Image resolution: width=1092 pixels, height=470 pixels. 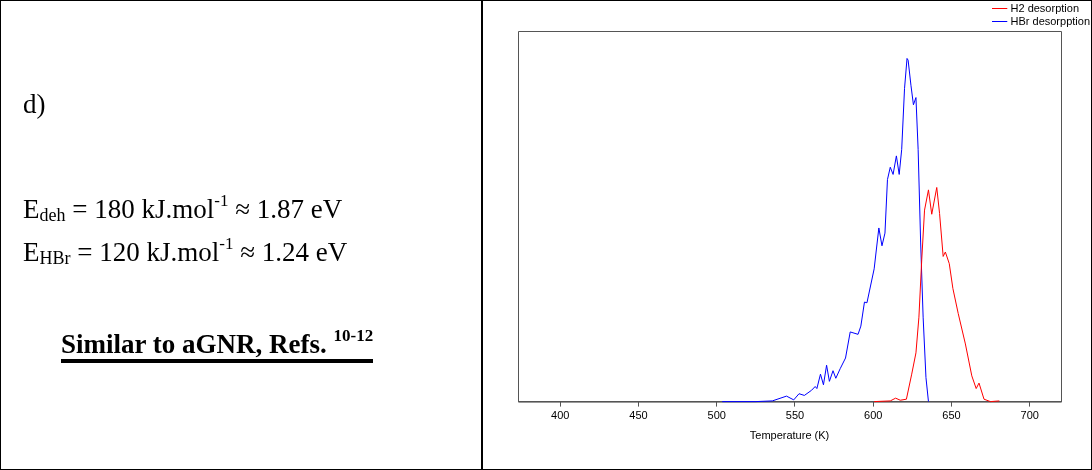 What do you see at coordinates (1029, 415) in the screenshot?
I see `x-tick-label: 700` at bounding box center [1029, 415].